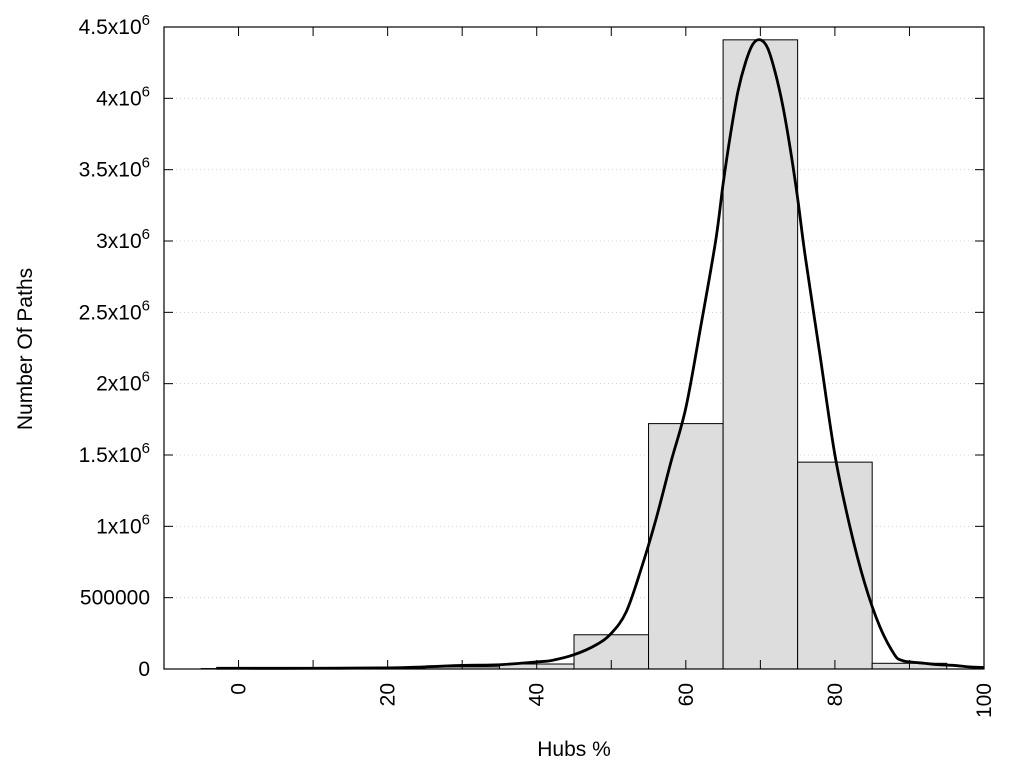  I want to click on x-tick-label: 80, so click(835, 694).